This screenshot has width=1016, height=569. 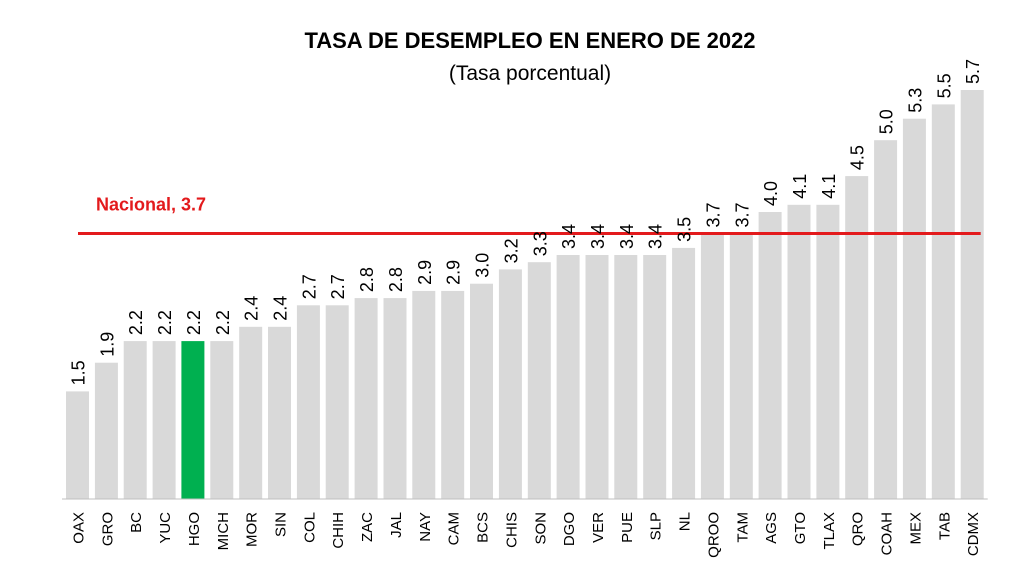 What do you see at coordinates (915, 528) in the screenshot?
I see `category-label-mex: MEX` at bounding box center [915, 528].